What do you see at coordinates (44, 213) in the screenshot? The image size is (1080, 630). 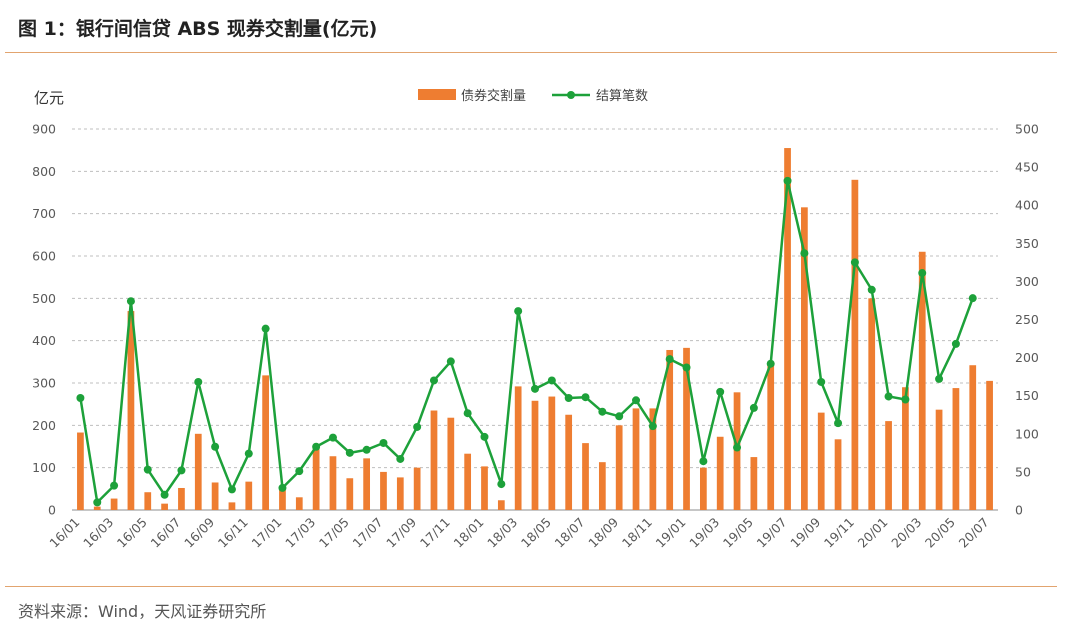 I see `y-left-tick-label: 700` at bounding box center [44, 213].